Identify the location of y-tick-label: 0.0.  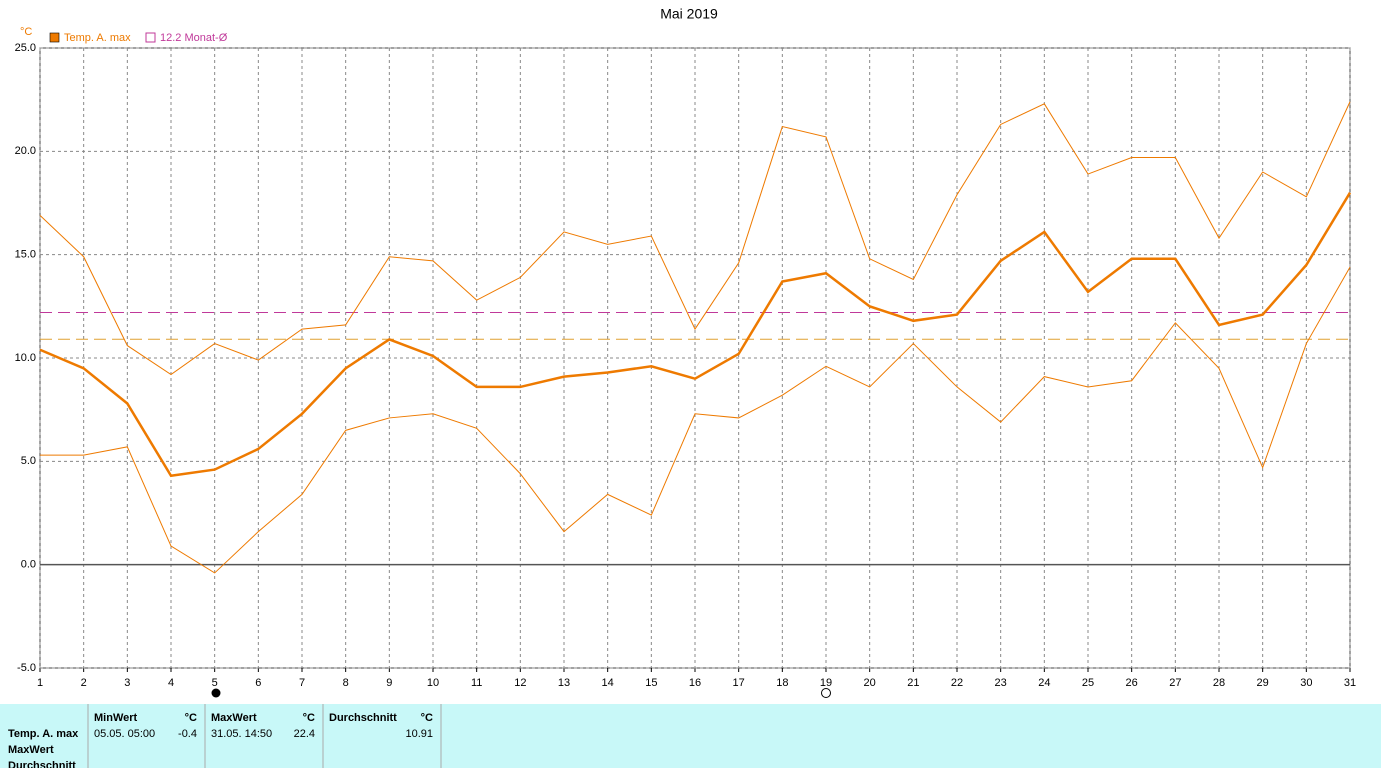
(28, 565).